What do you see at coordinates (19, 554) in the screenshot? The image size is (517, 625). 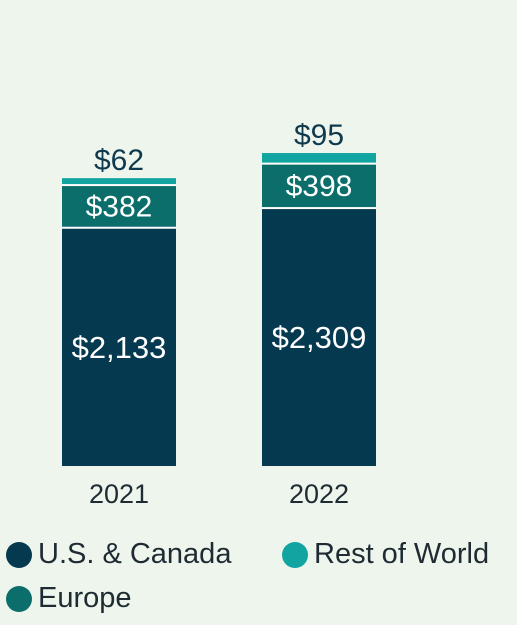 I see `legend-swatch-us-canada` at bounding box center [19, 554].